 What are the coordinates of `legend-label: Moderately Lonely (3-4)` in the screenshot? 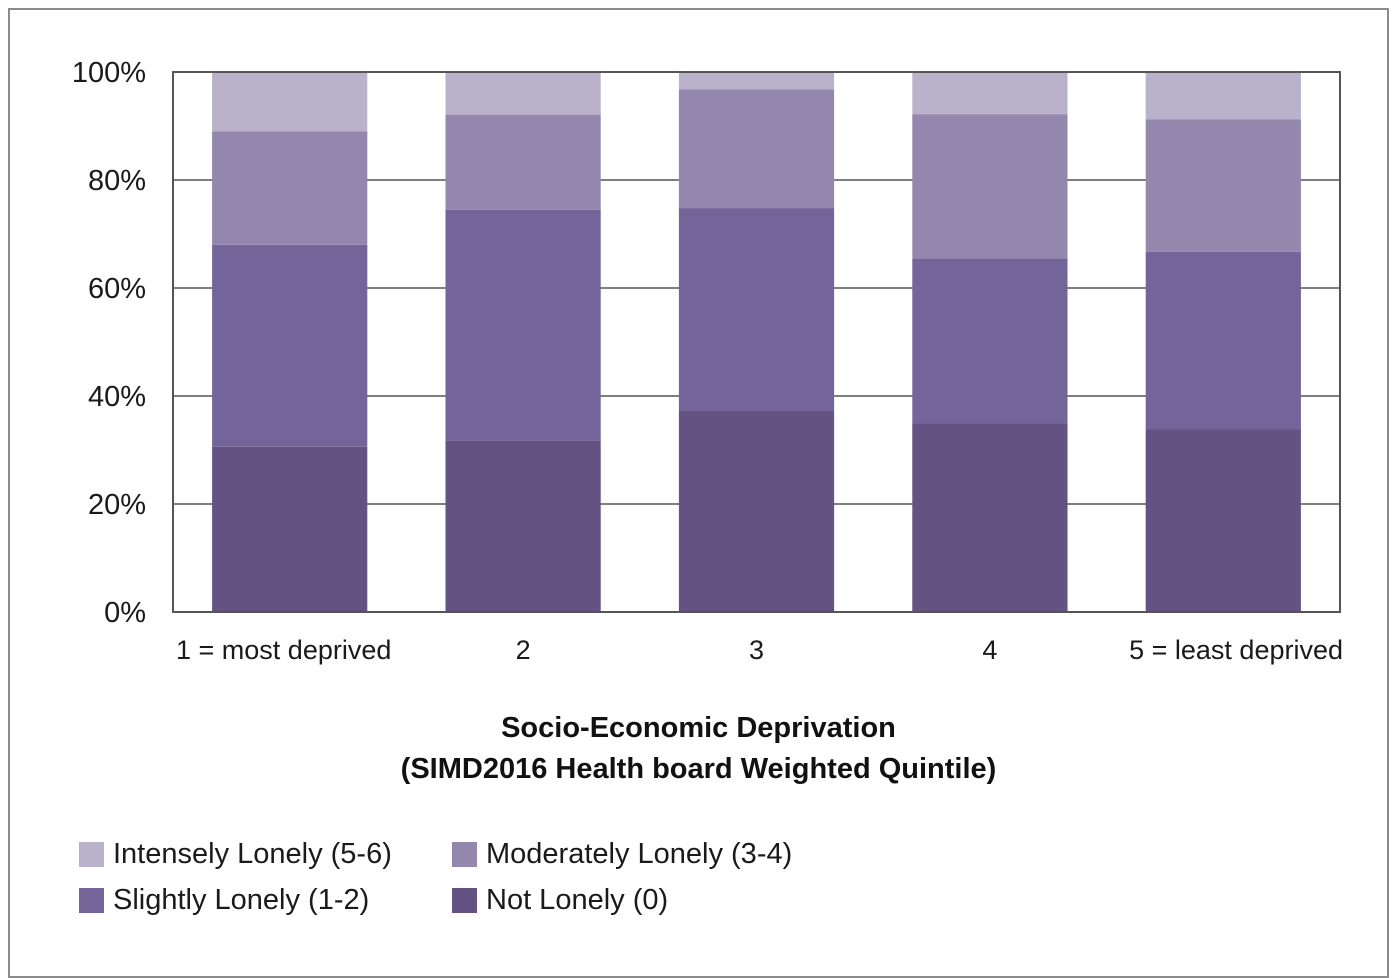 It's located at (639, 854).